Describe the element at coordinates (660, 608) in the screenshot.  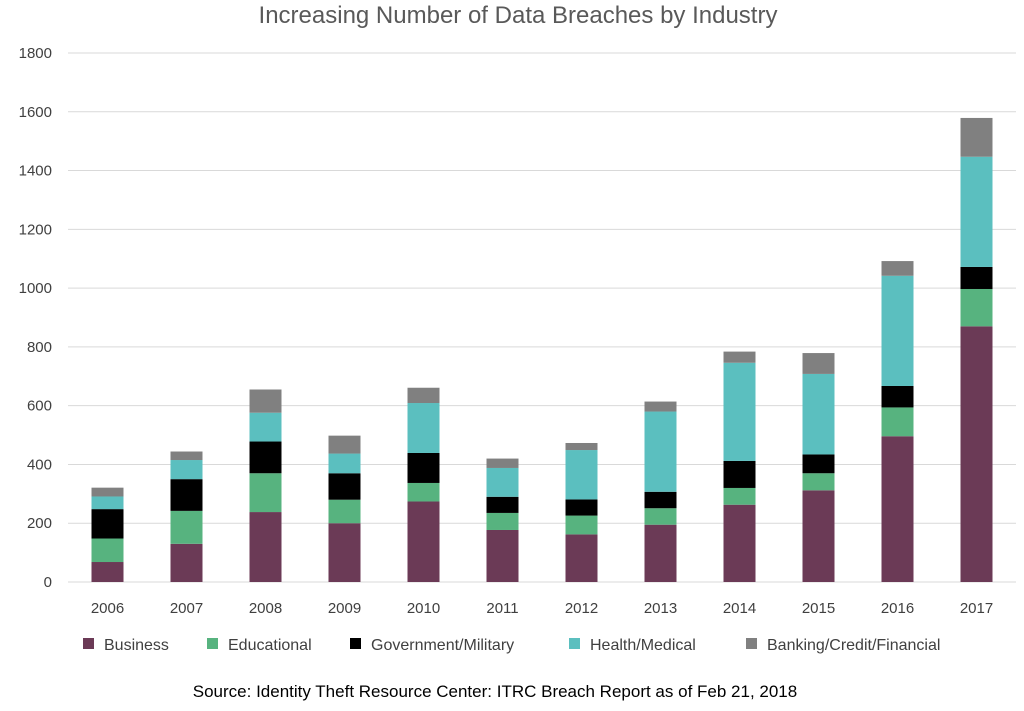
I see `x-tick-label: 2013` at that location.